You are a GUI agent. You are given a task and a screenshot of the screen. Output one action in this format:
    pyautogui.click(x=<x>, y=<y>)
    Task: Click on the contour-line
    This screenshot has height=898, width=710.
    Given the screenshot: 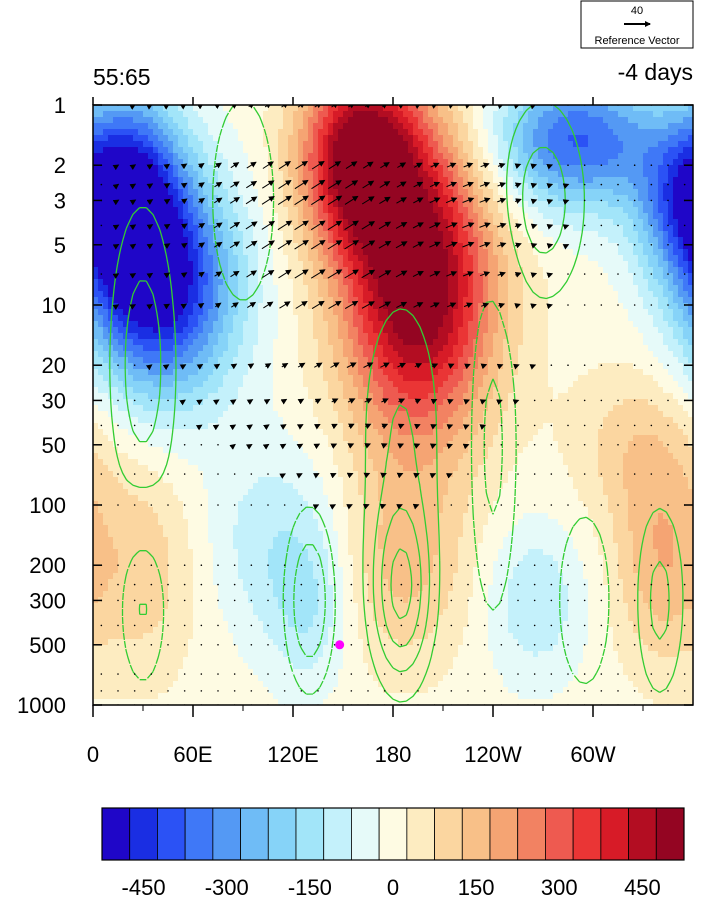 What is the action you would take?
    pyautogui.click(x=401, y=584)
    